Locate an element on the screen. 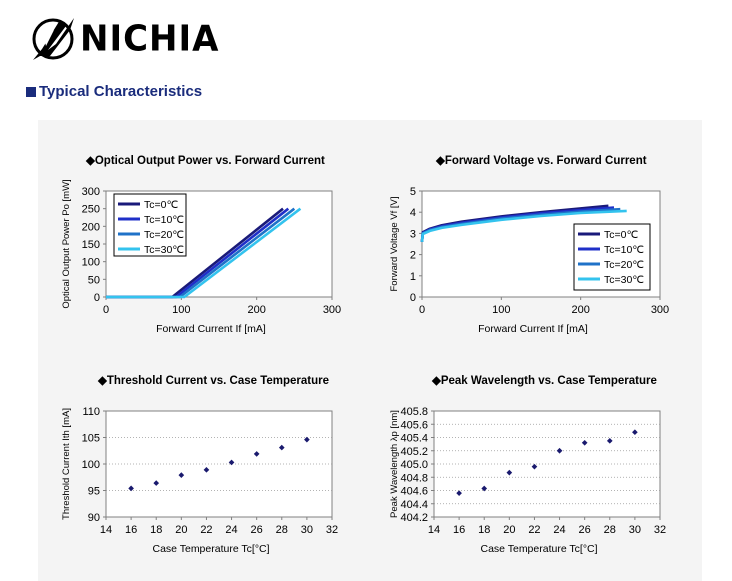 This screenshot has width=732, height=581. chart-title-peak-wavelength: ◆Peak Wavelength vs. Case Temperature is located at coordinates (544, 381).